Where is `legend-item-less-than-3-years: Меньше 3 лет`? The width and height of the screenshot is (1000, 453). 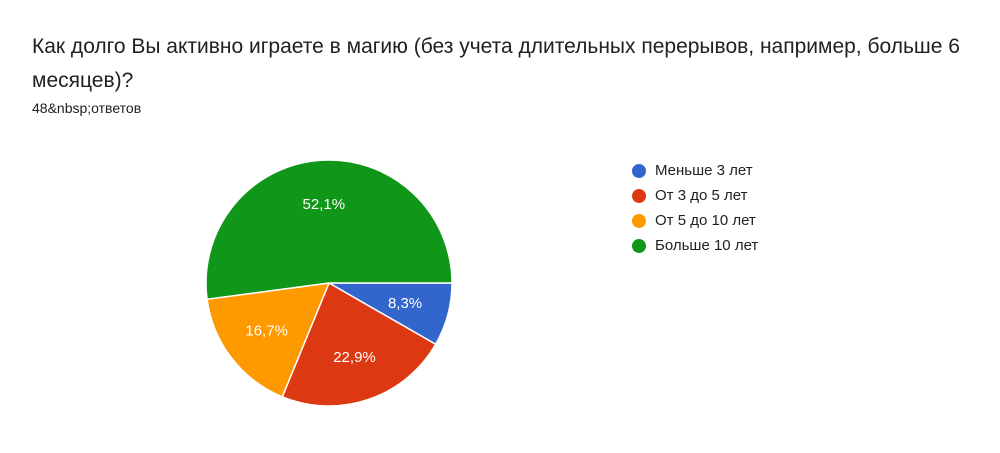 legend-item-less-than-3-years: Меньше 3 лет is located at coordinates (695, 170).